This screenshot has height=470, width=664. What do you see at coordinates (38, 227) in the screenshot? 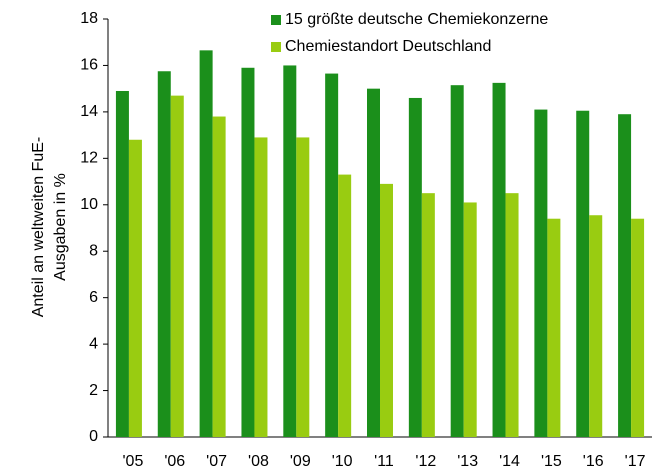
I see `y-axis-label-line: Anteil an weltweiten FuE-` at bounding box center [38, 227].